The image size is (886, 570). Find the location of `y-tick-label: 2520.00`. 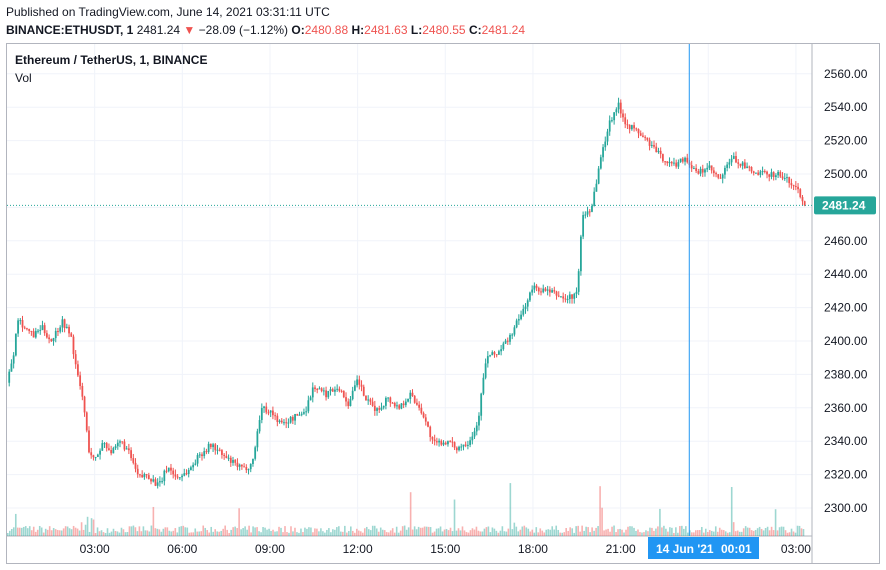

y-tick-label: 2520.00 is located at coordinates (846, 141).